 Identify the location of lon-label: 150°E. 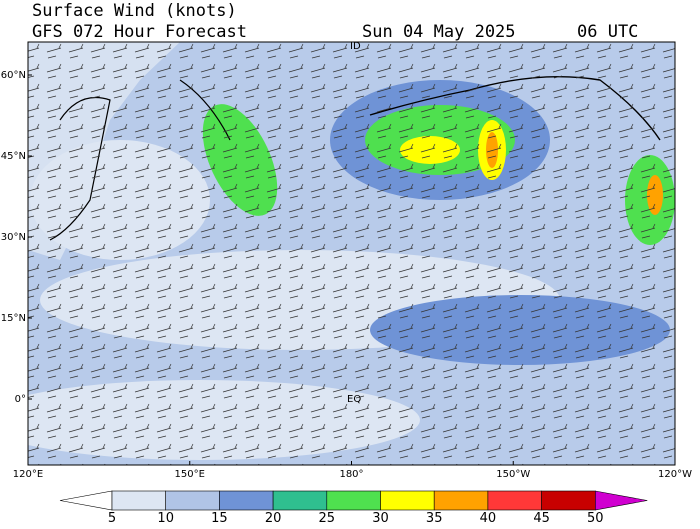
(190, 474).